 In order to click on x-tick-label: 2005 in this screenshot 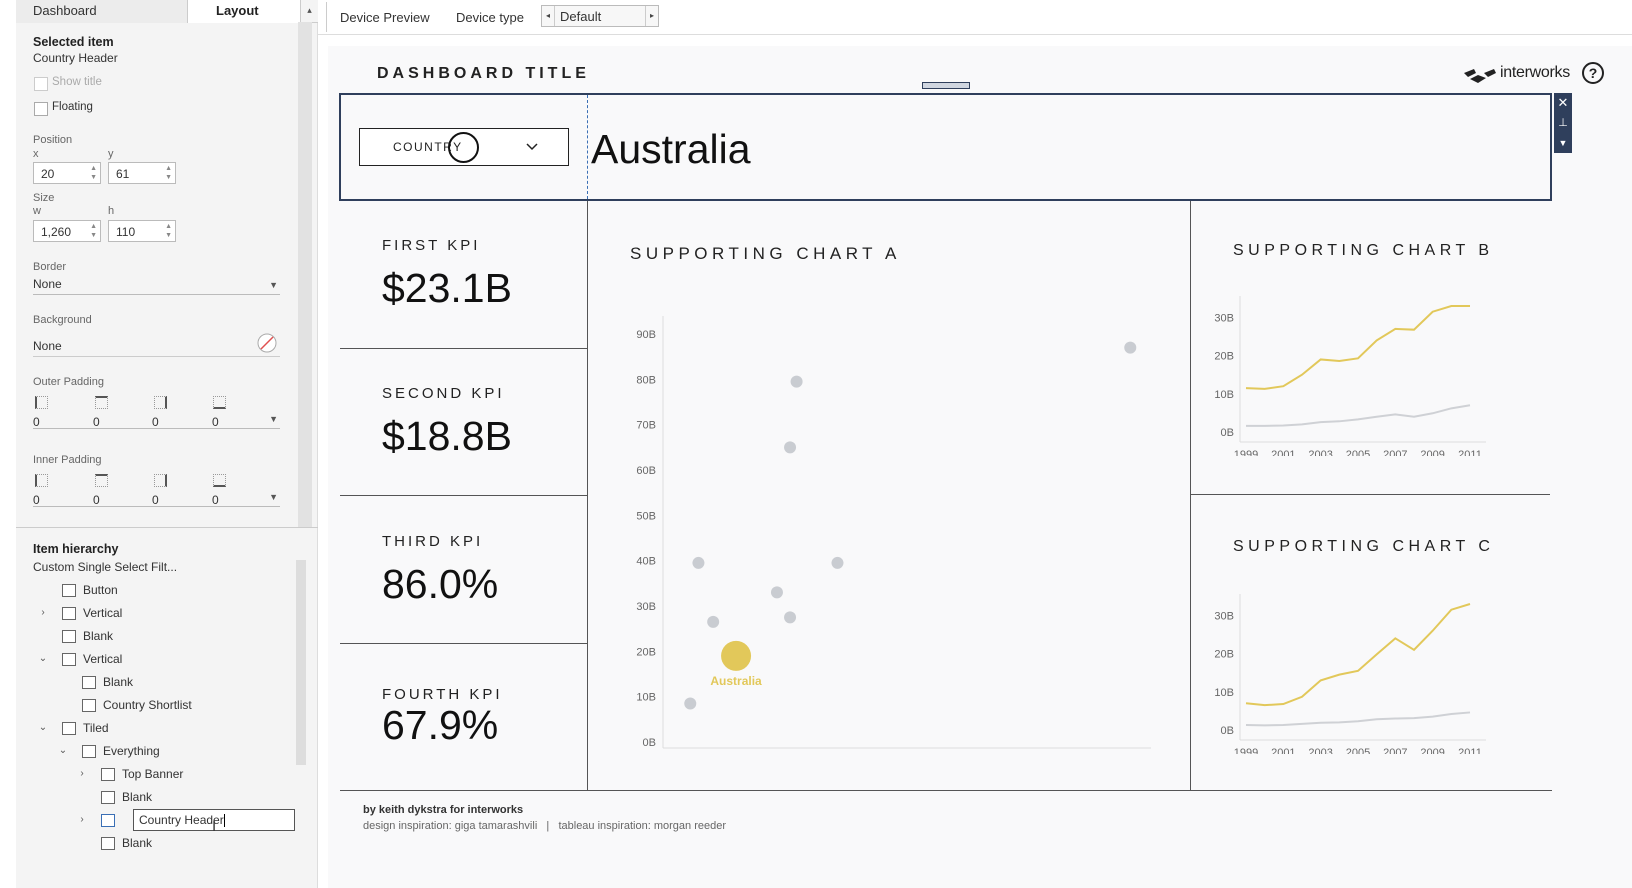, I will do `click(1358, 750)`.